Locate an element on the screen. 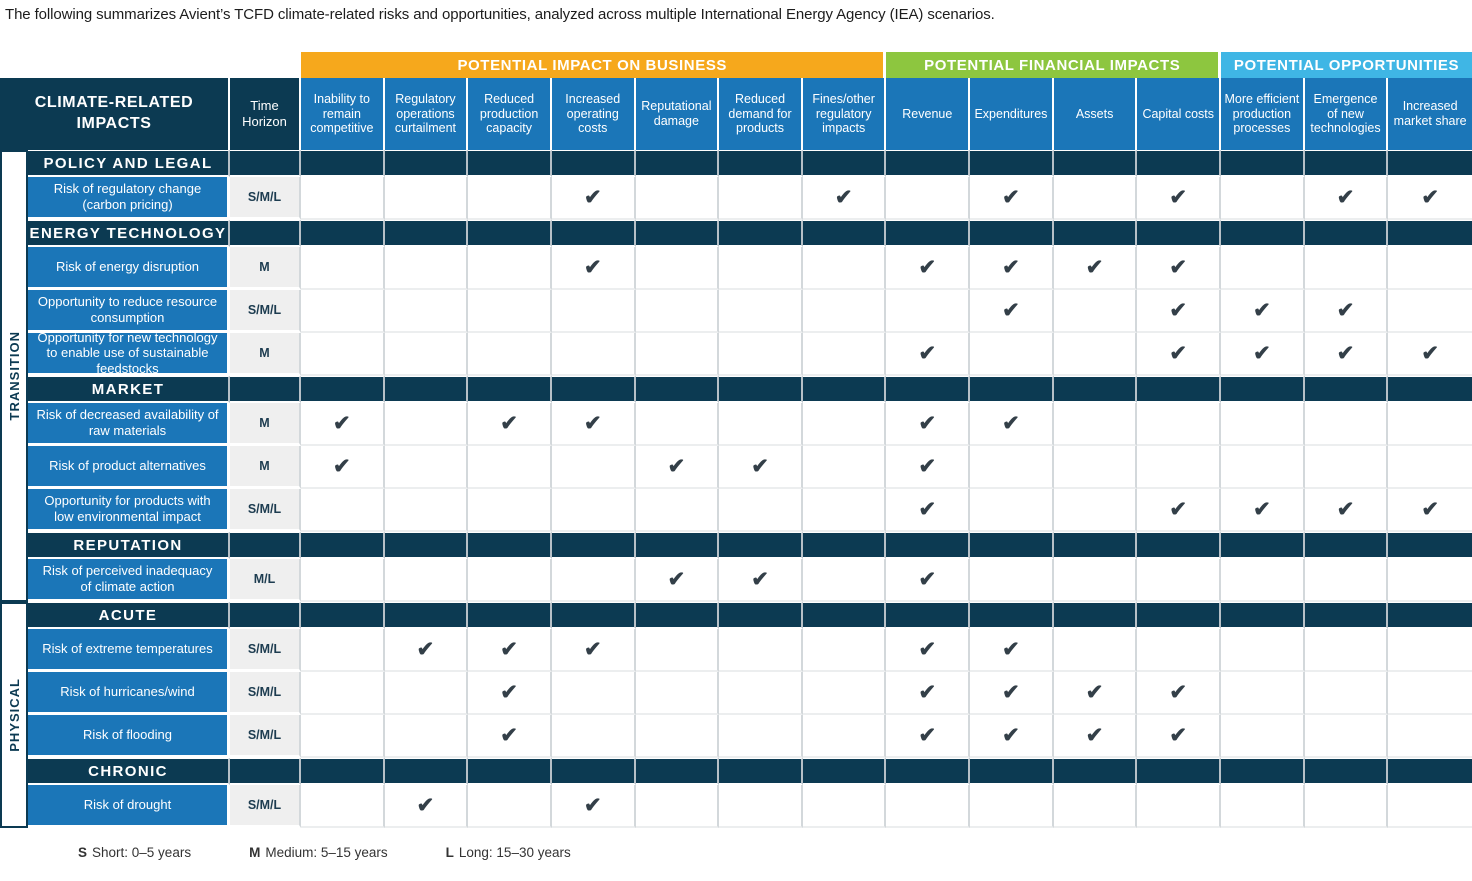 Image resolution: width=1472 pixels, height=881 pixels. risk-row: Risk of hurricanes/wind S/M/L ✔ ✔ ✔ ✔ ✔ is located at coordinates (750, 693).